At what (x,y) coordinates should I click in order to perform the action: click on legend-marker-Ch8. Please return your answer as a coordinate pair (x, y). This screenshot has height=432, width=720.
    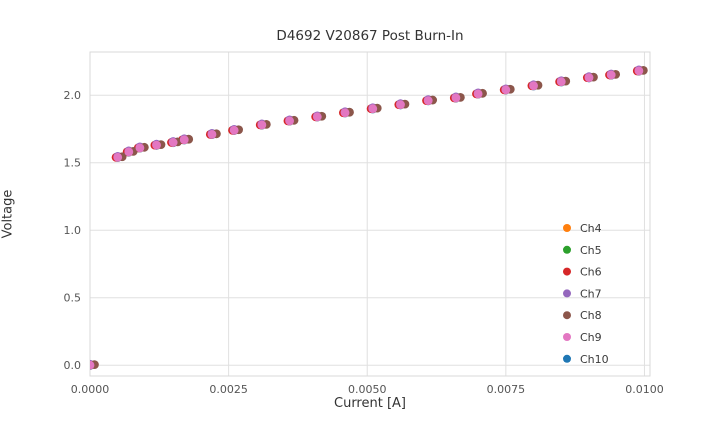
    Looking at the image, I should click on (567, 315).